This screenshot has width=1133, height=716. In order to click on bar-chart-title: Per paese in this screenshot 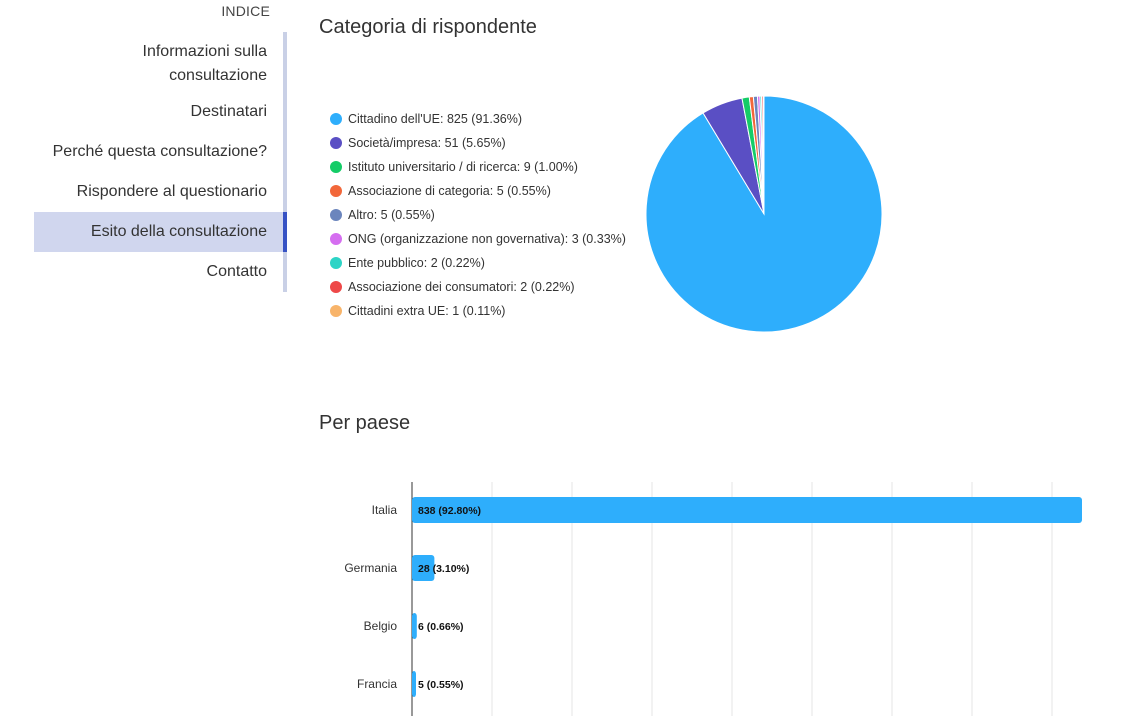, I will do `click(365, 423)`.